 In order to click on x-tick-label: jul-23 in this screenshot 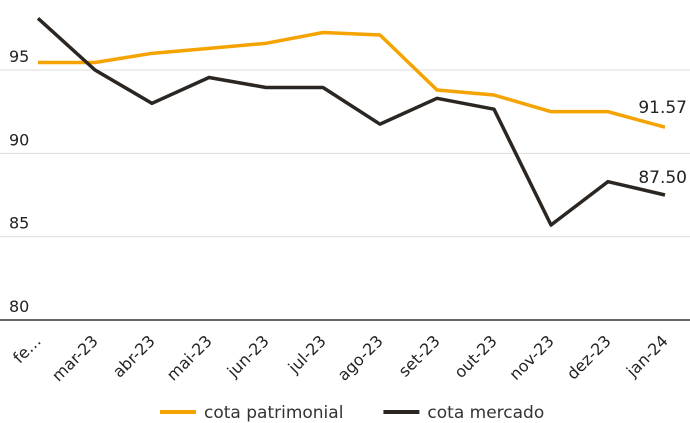, I will do `click(307, 354)`.